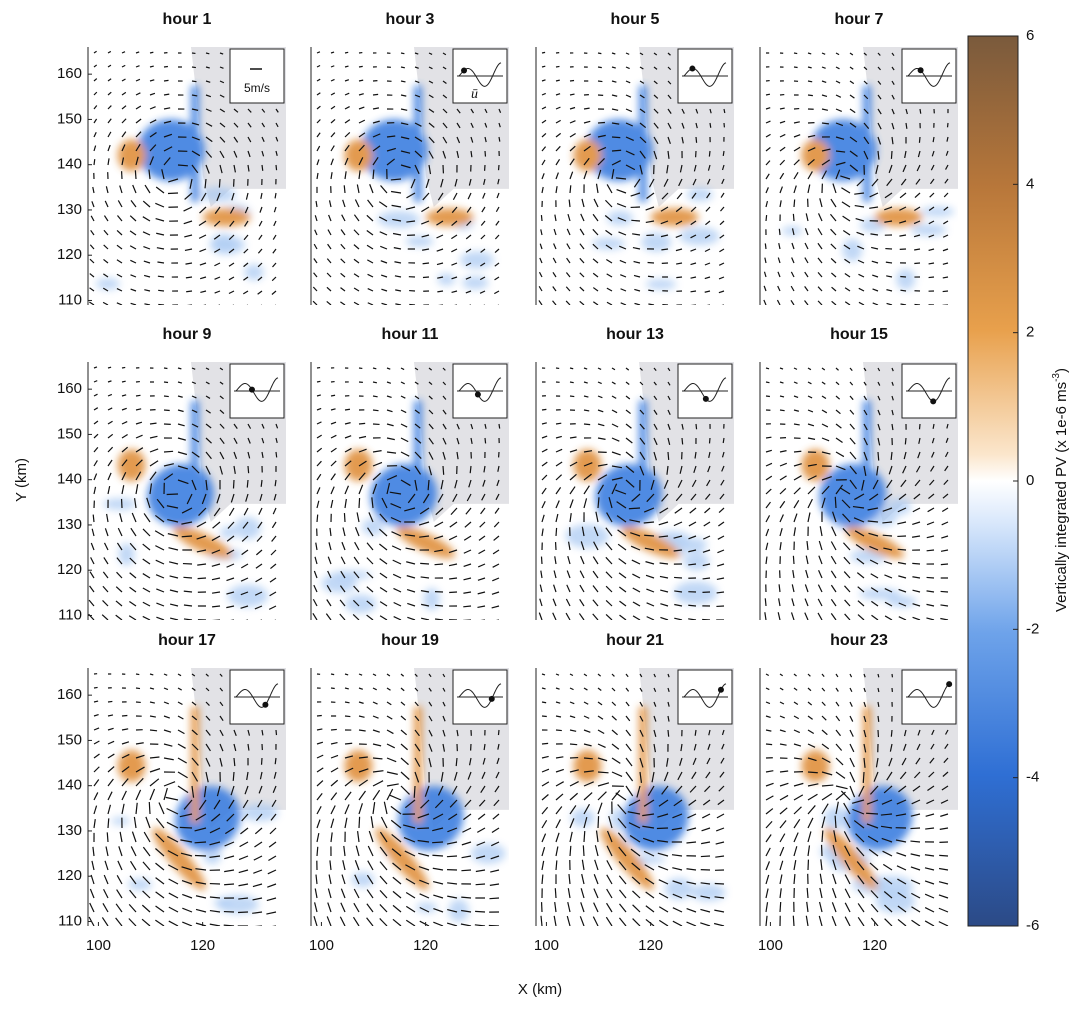  What do you see at coordinates (540, 989) in the screenshot?
I see `x-axis-label: X (km)` at bounding box center [540, 989].